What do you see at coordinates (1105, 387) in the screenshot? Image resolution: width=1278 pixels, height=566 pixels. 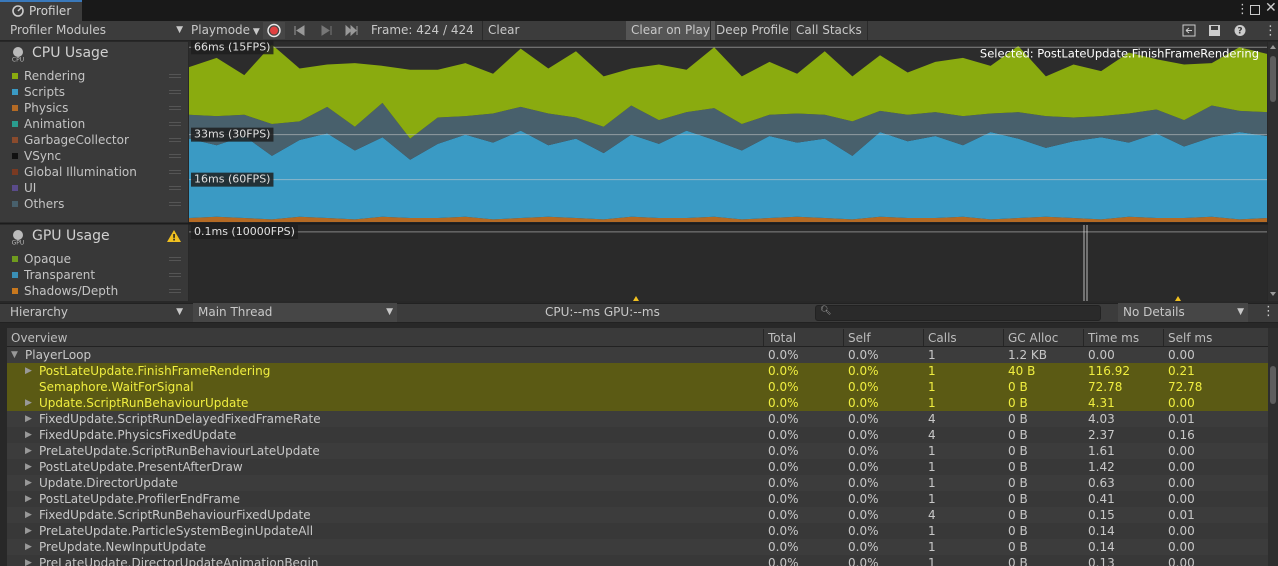 I see `cell: 72.78` at bounding box center [1105, 387].